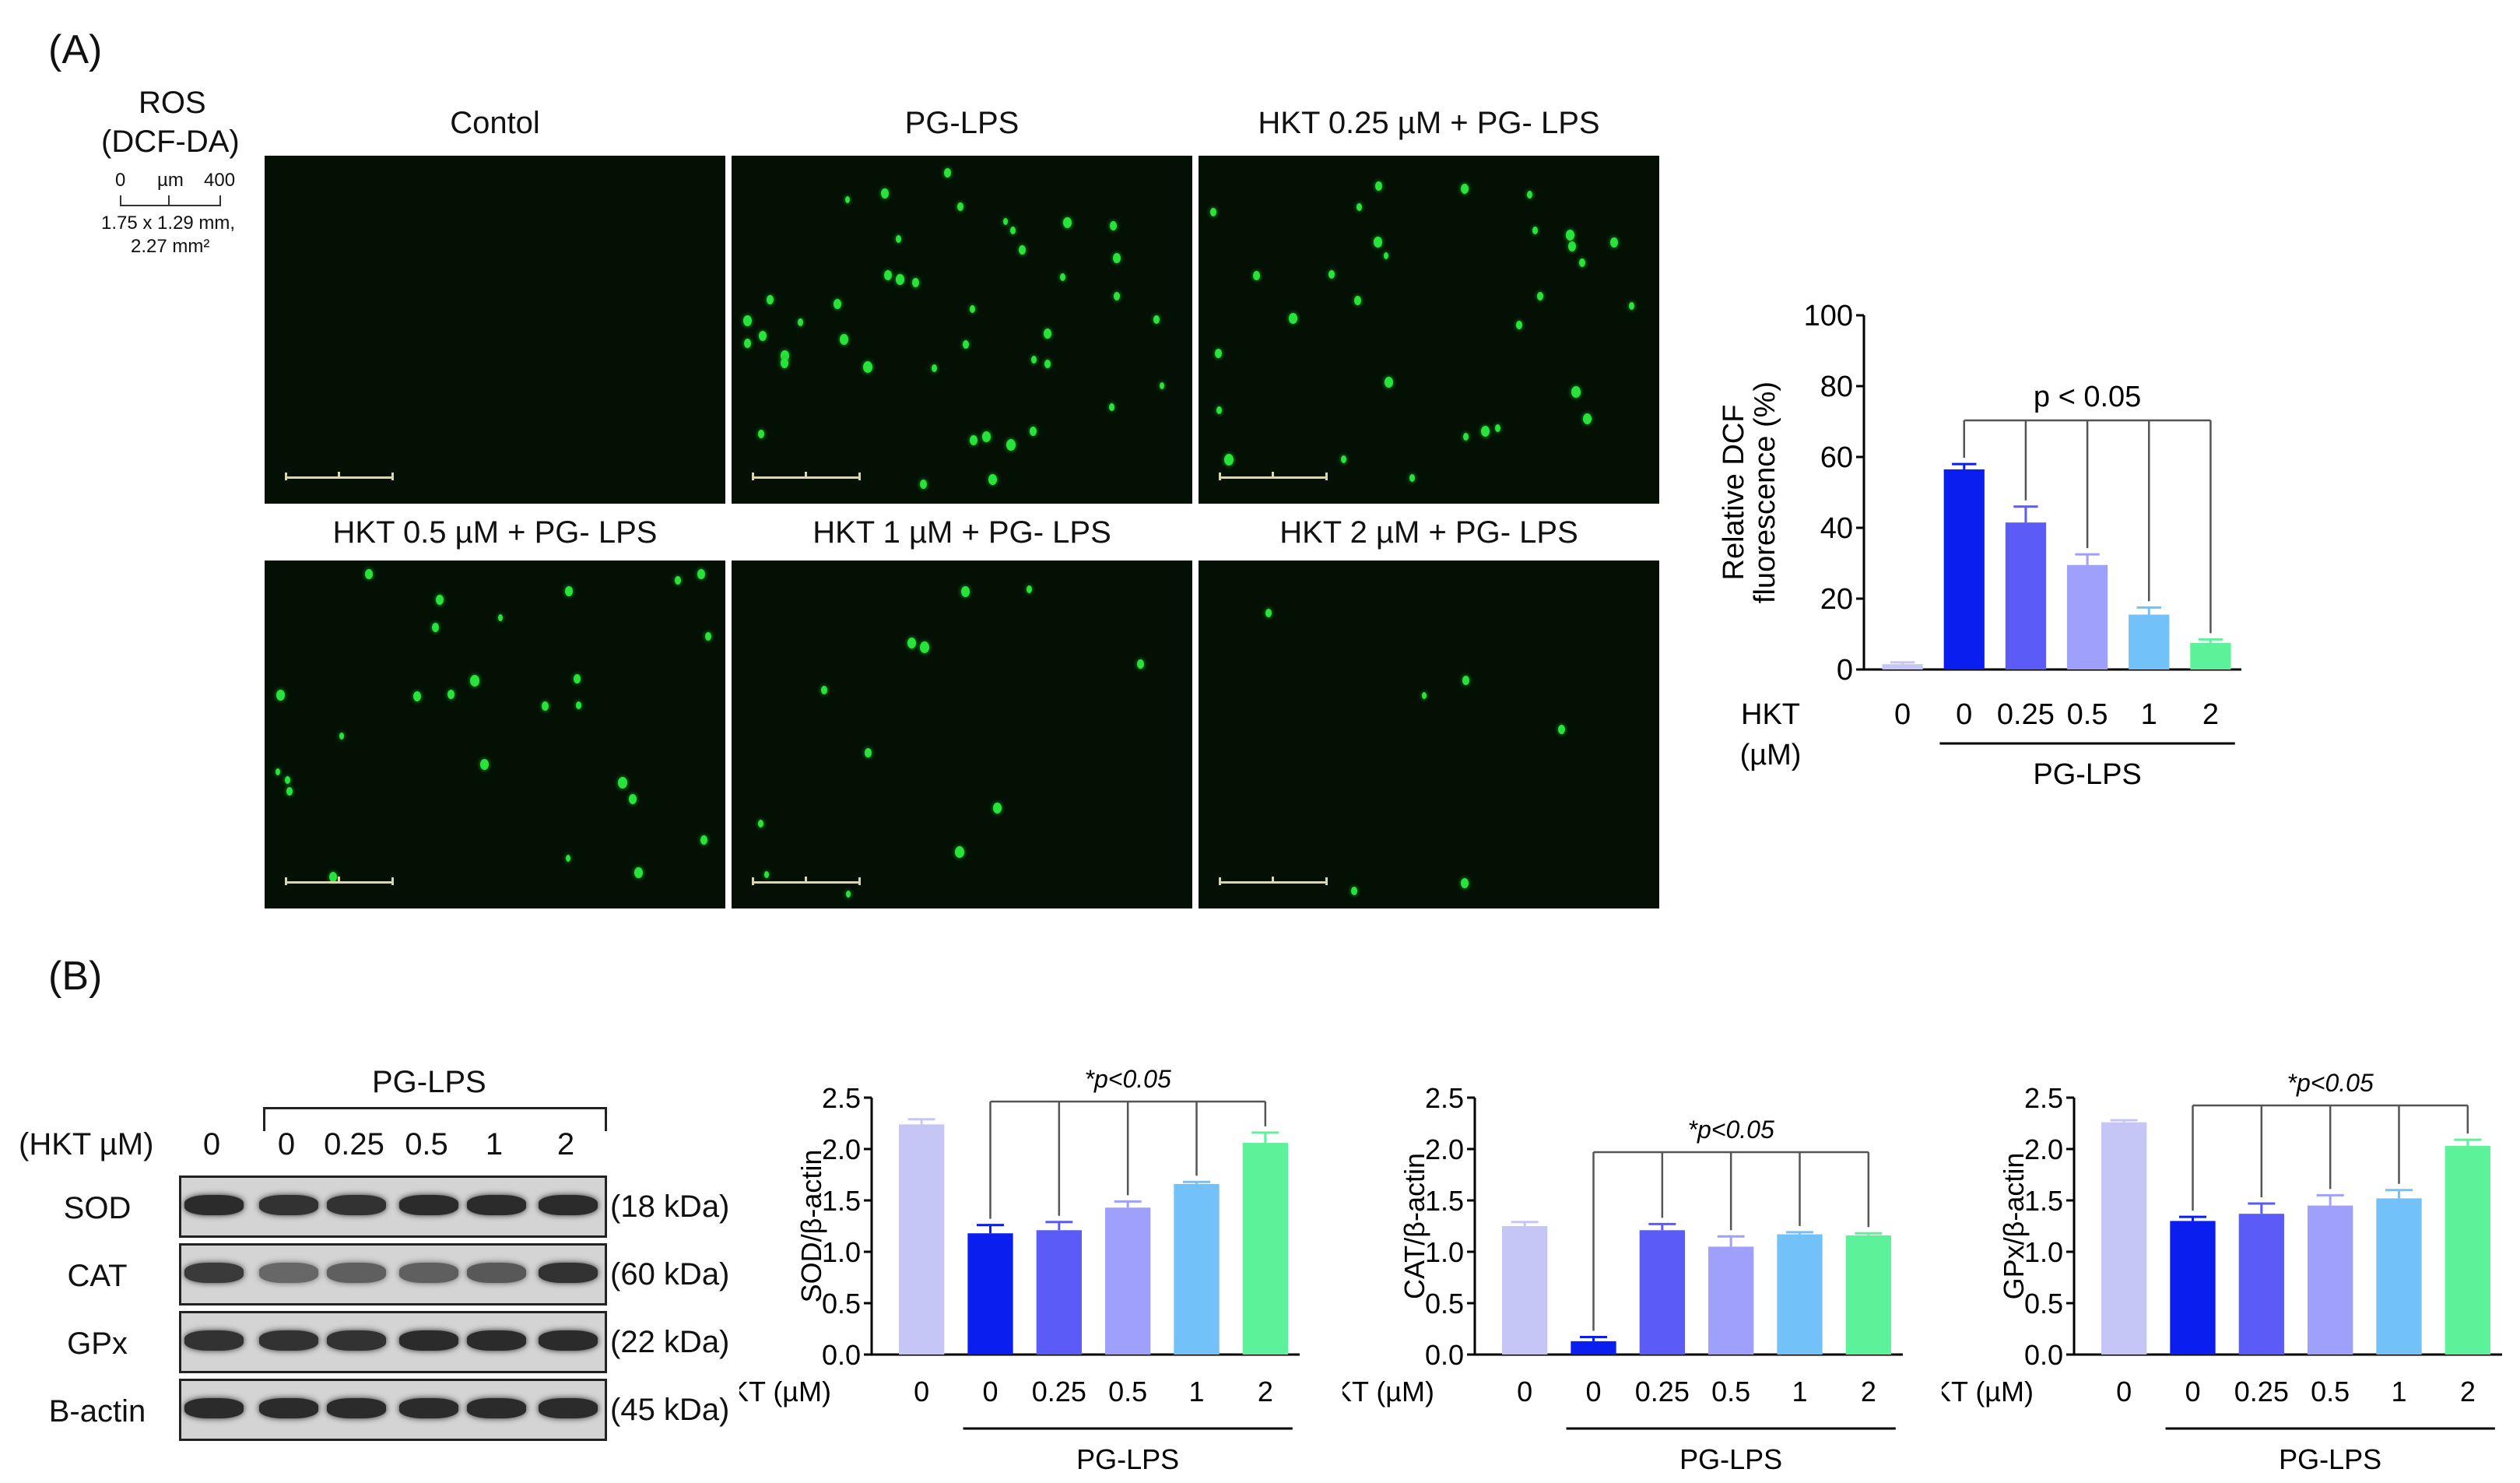  I want to click on blot-group-label: PG-LPS, so click(429, 1082).